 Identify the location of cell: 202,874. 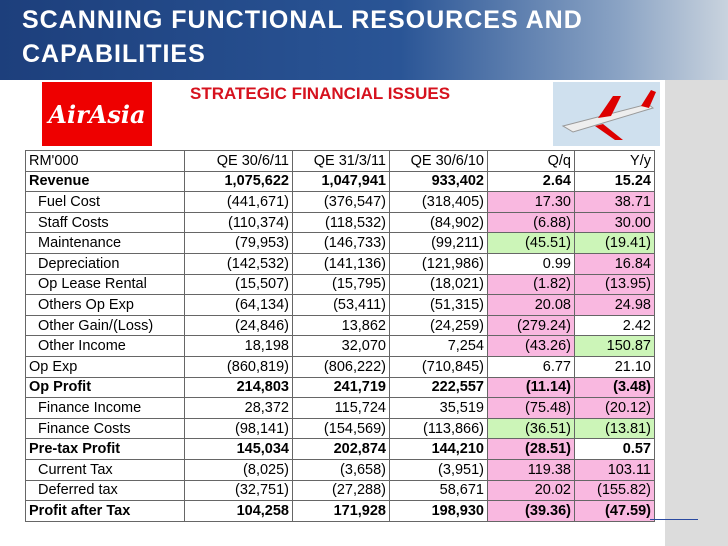
(341, 449).